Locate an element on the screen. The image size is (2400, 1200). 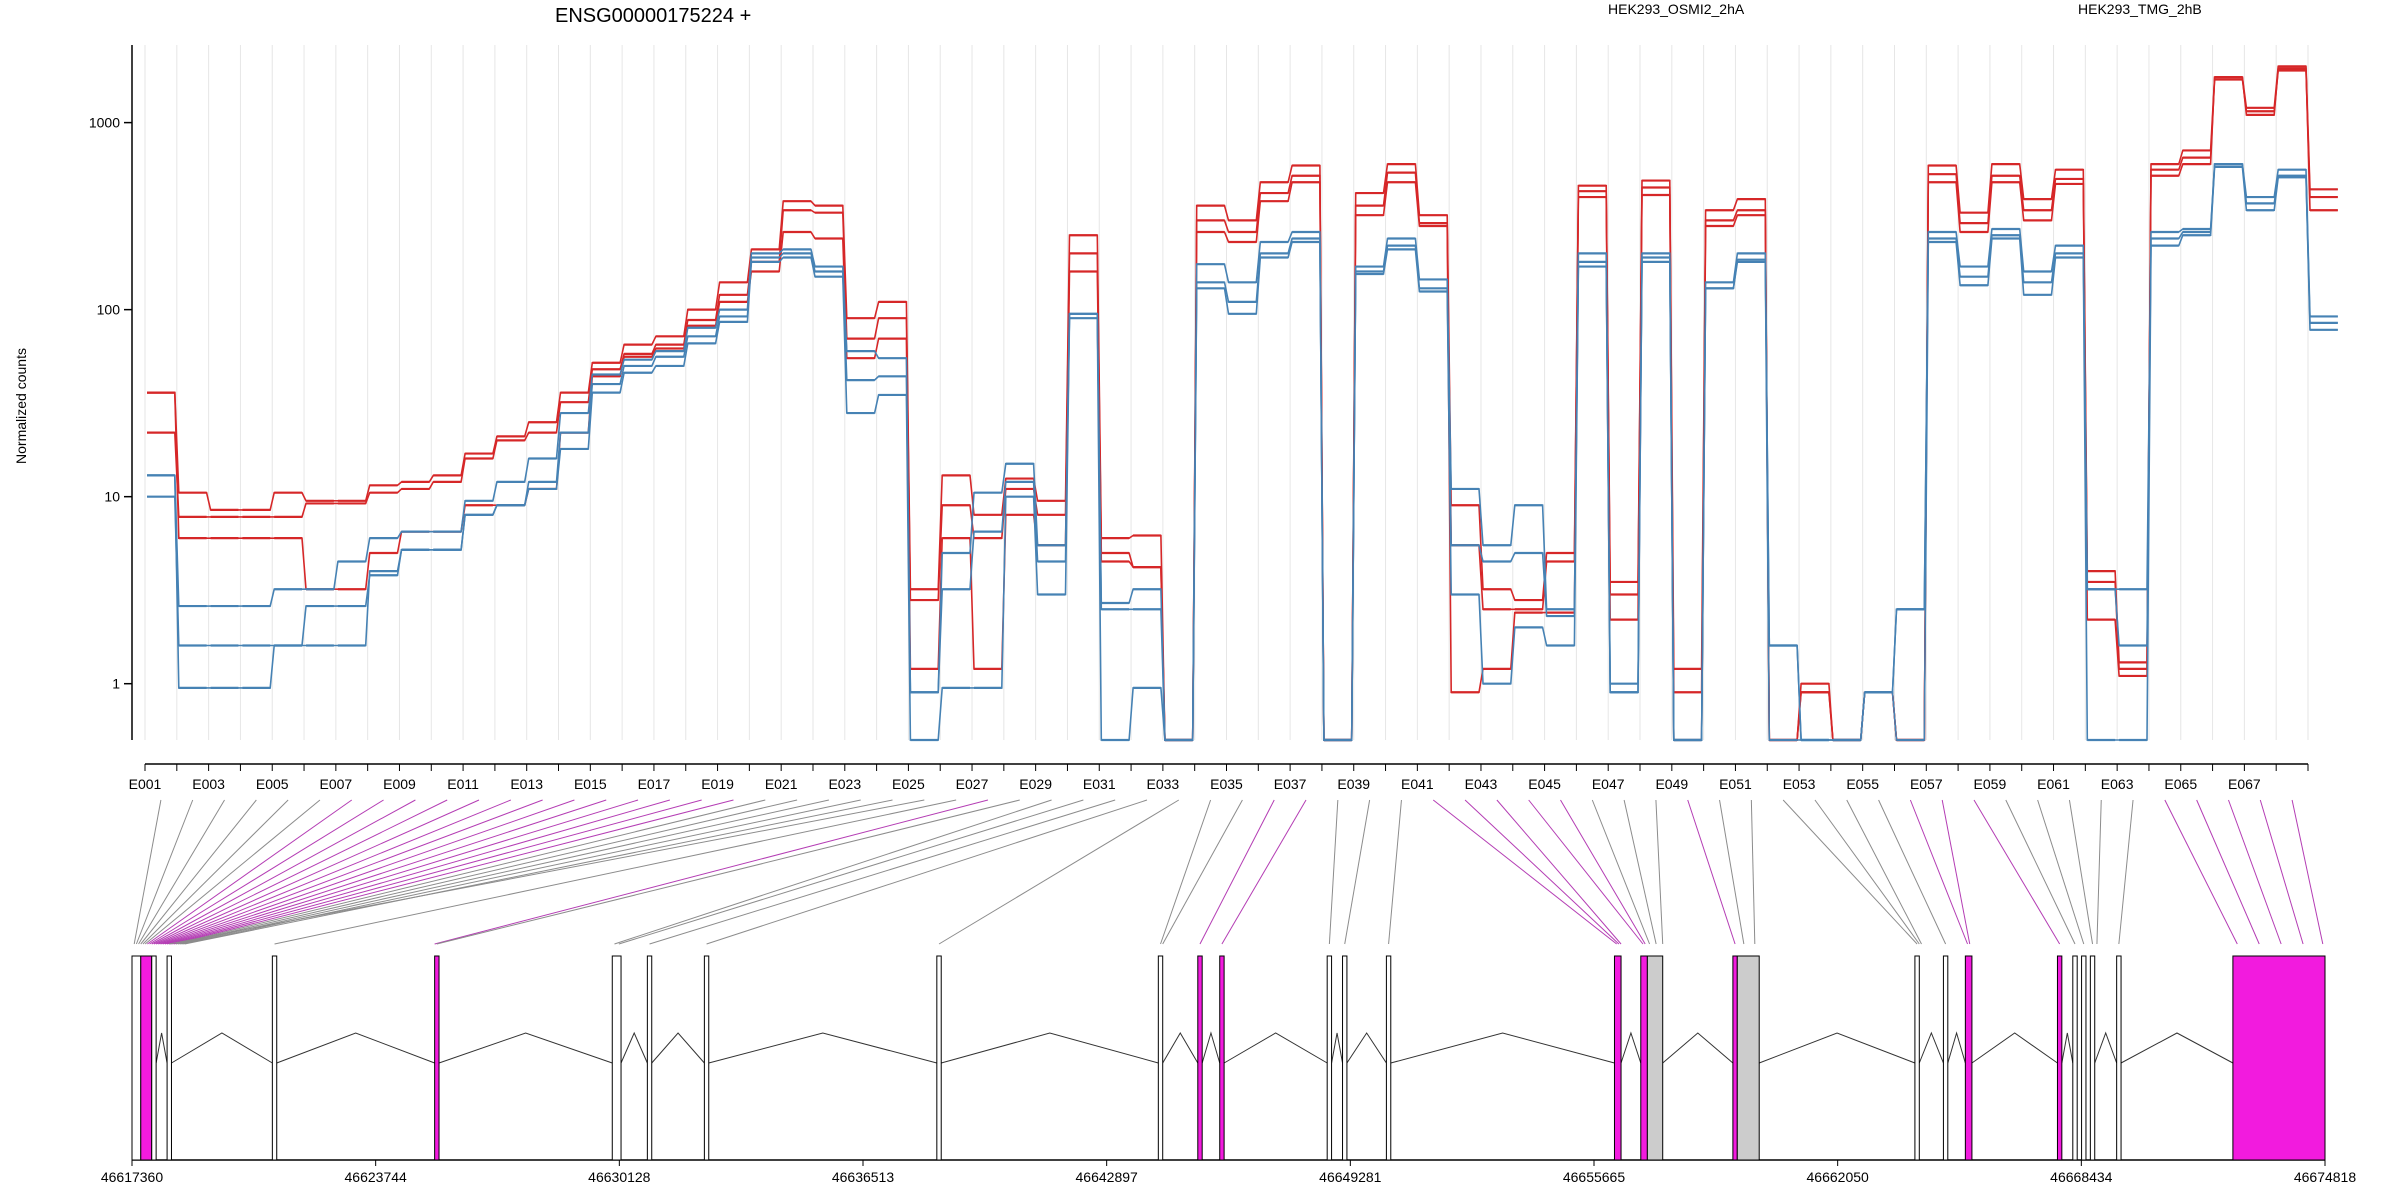
exon-tick-label: E007 is located at coordinates (336, 784).